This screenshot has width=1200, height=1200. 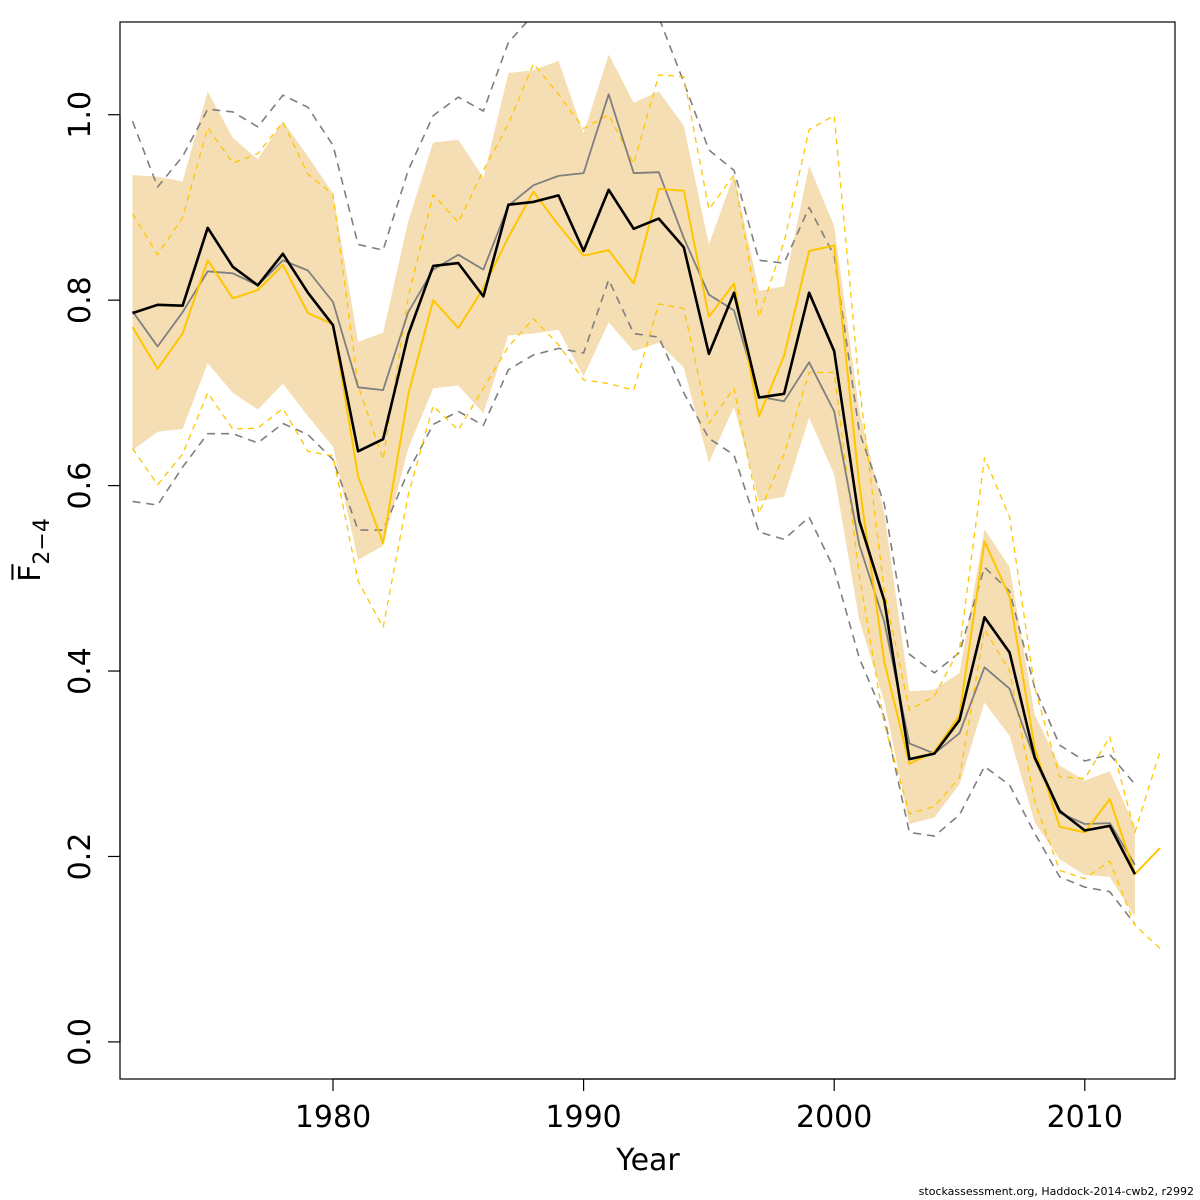 I want to click on x-tick-label: 1980, so click(x=333, y=1117).